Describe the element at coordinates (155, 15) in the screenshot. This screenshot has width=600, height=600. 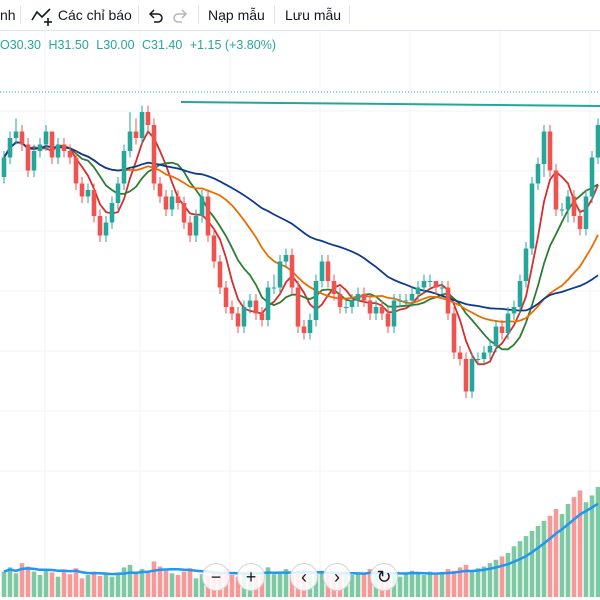
I see `undo-button` at that location.